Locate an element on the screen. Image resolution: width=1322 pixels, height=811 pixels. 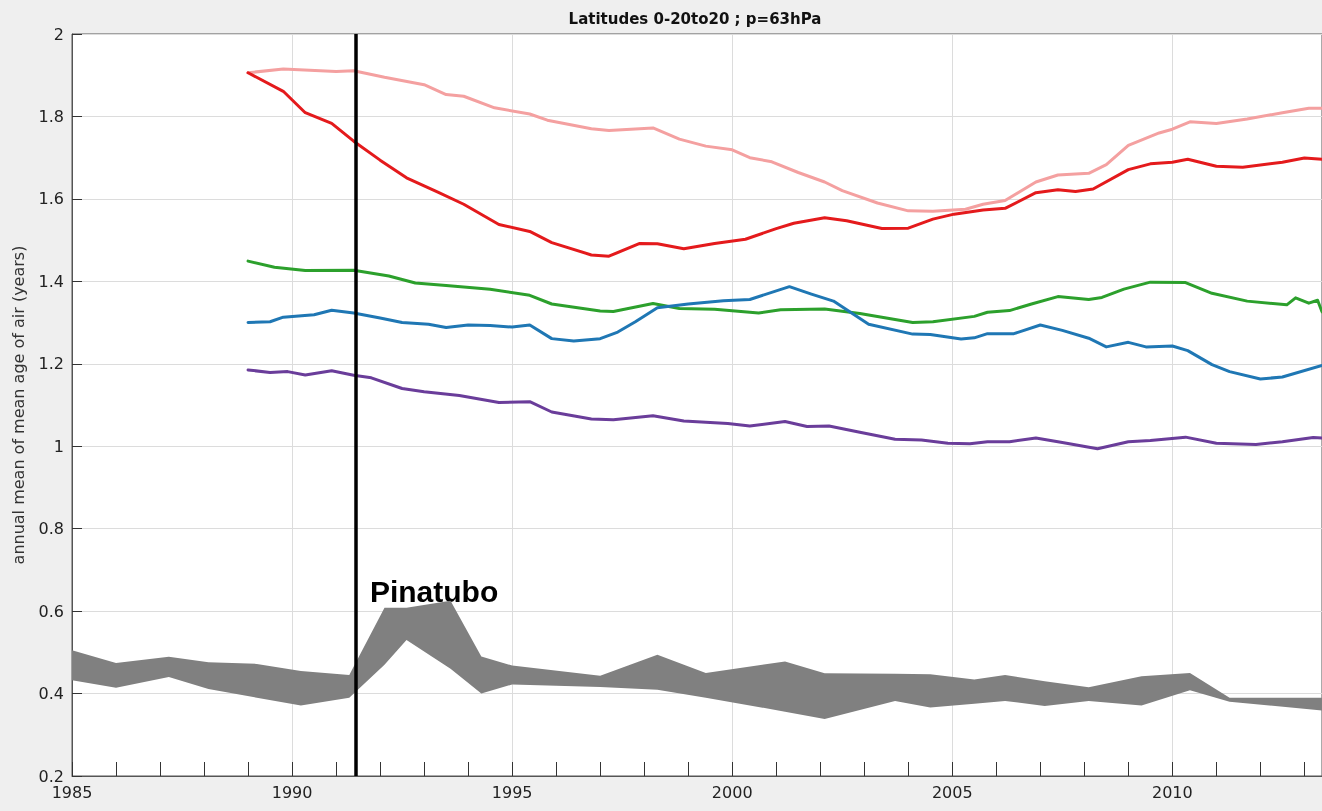
y-tick-label: 1.2 is located at coordinates (51, 364).